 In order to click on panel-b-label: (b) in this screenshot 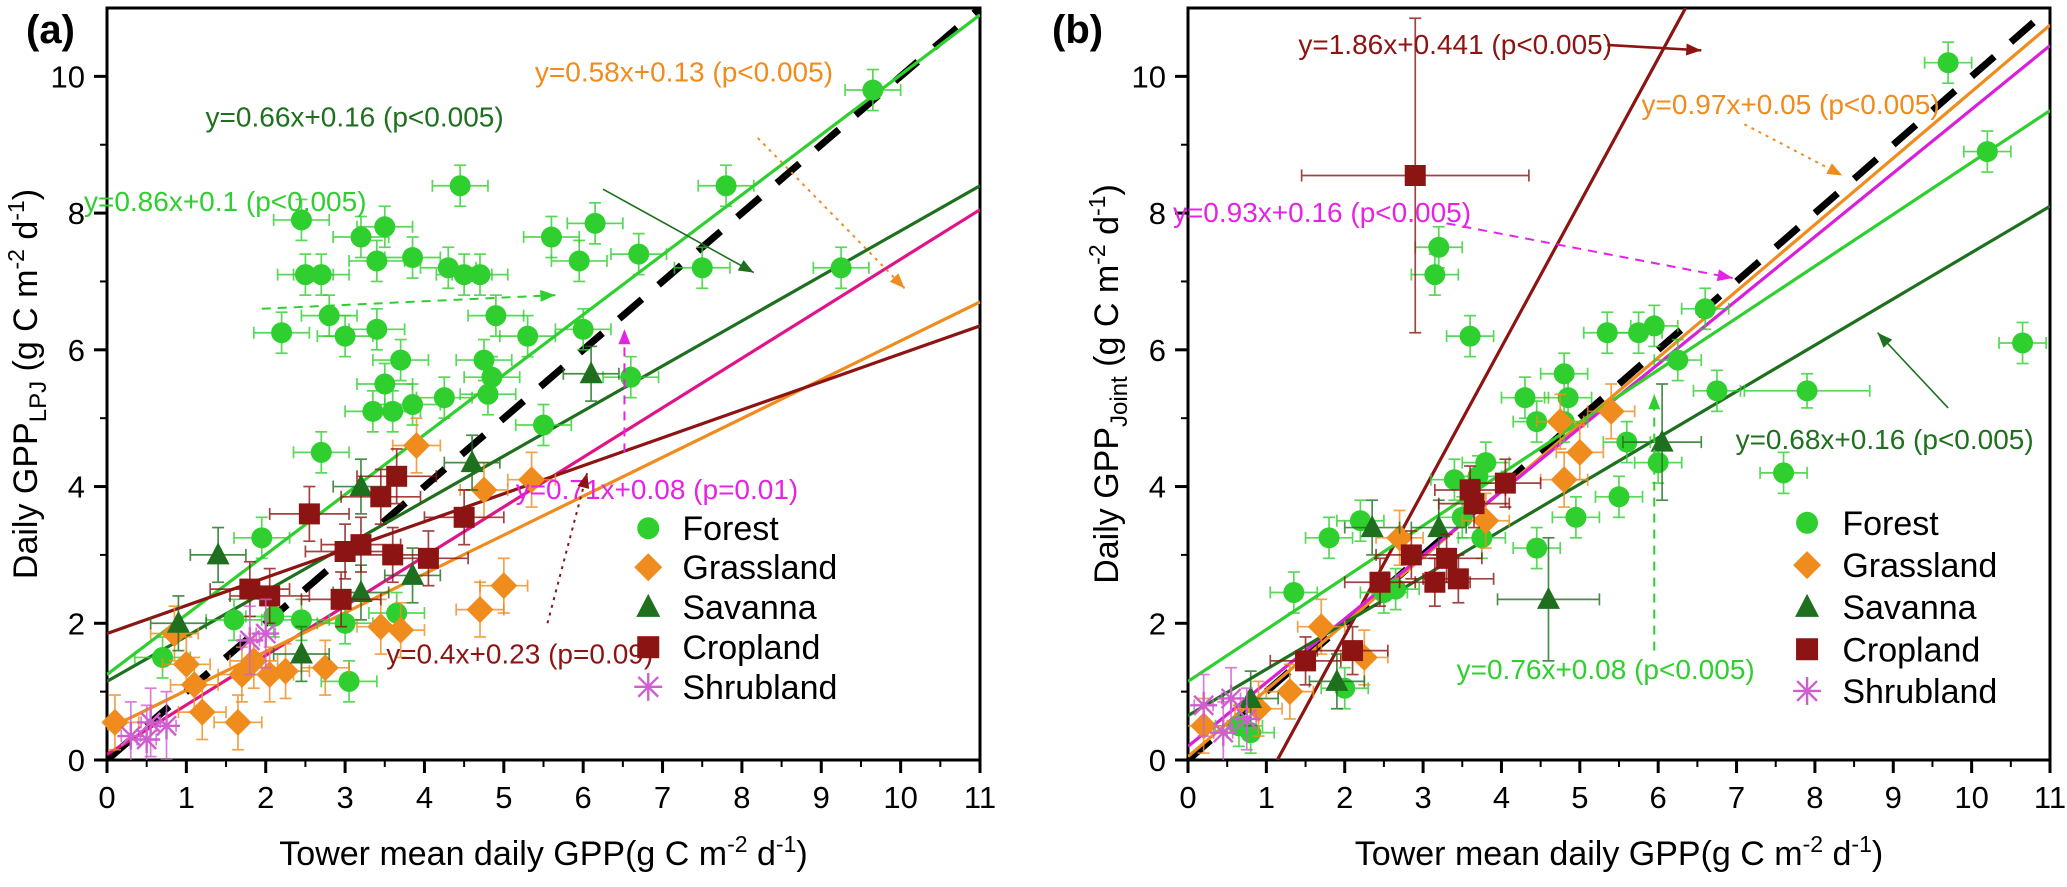, I will do `click(1078, 30)`.